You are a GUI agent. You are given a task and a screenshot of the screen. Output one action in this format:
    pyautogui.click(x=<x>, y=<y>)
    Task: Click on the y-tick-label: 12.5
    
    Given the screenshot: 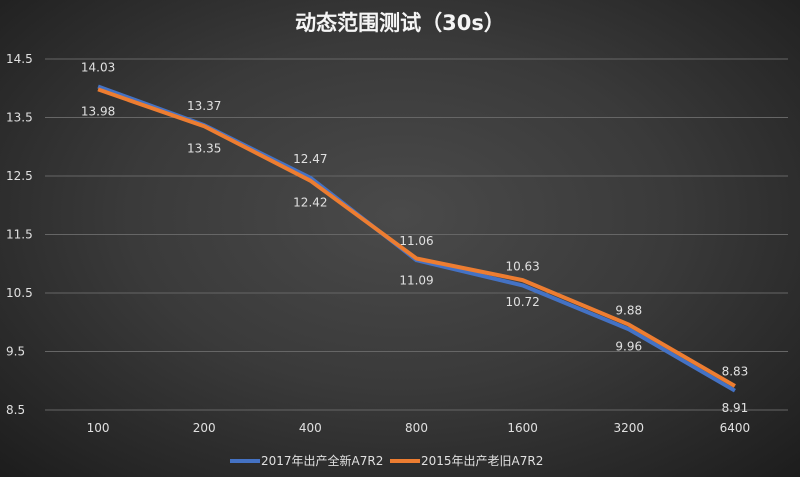 What is the action you would take?
    pyautogui.click(x=19, y=176)
    